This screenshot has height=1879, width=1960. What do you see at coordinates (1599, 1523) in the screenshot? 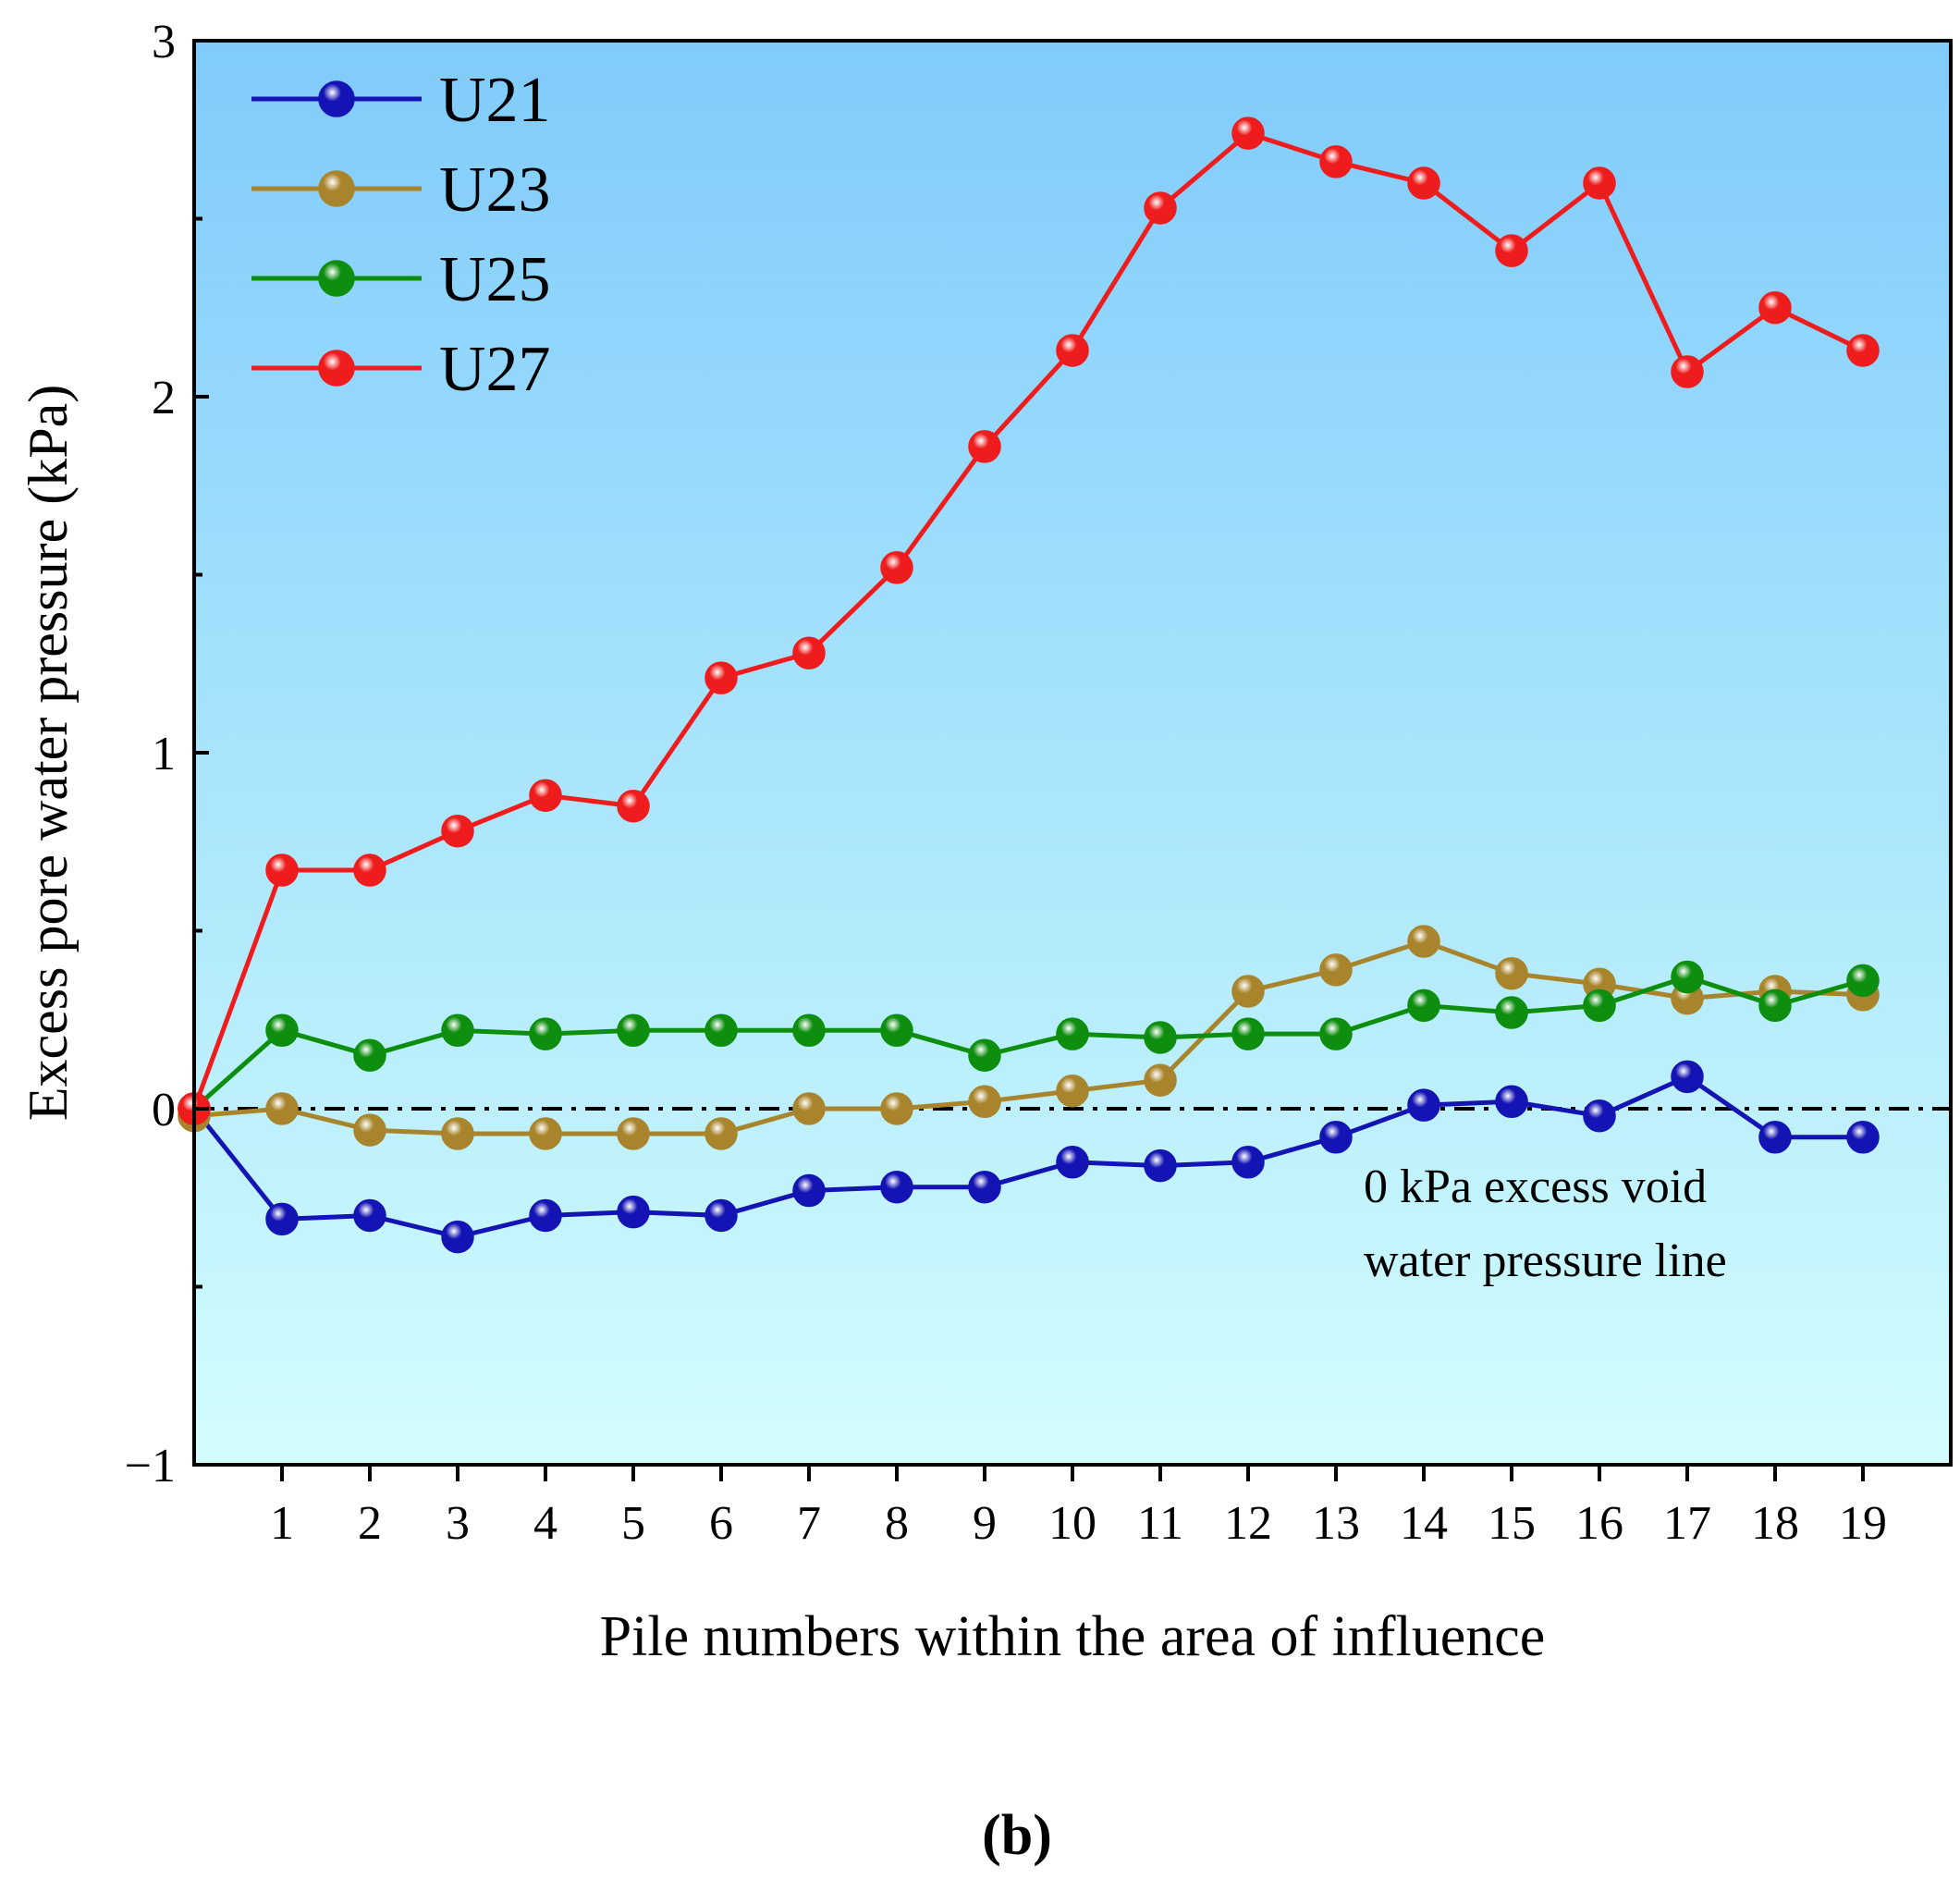
I see `x-tick-label: 16` at bounding box center [1599, 1523].